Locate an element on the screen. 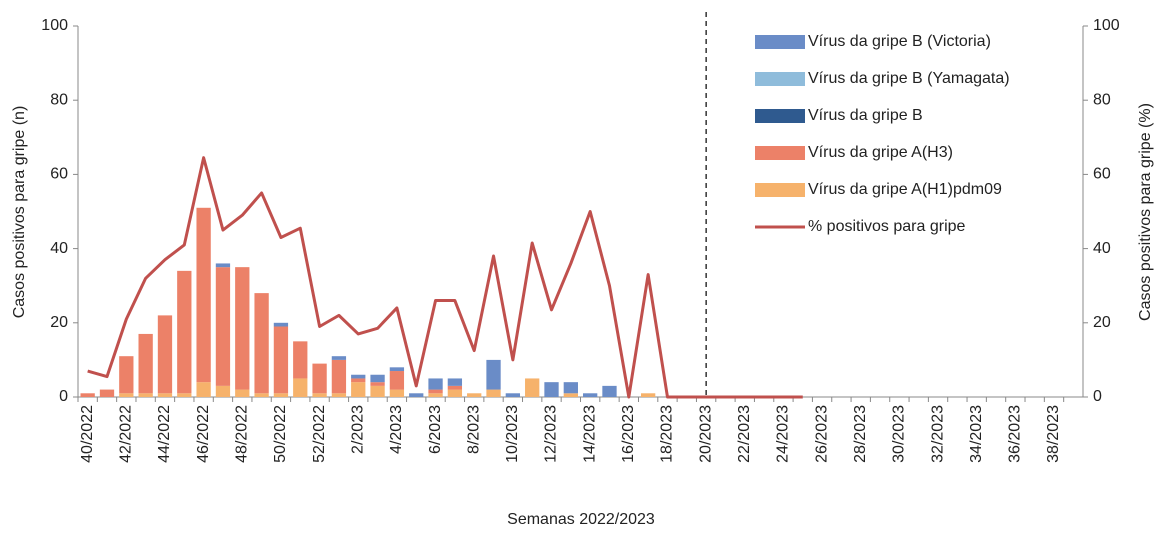 The width and height of the screenshot is (1162, 536). x-tick-label: 14/2023 is located at coordinates (589, 434).